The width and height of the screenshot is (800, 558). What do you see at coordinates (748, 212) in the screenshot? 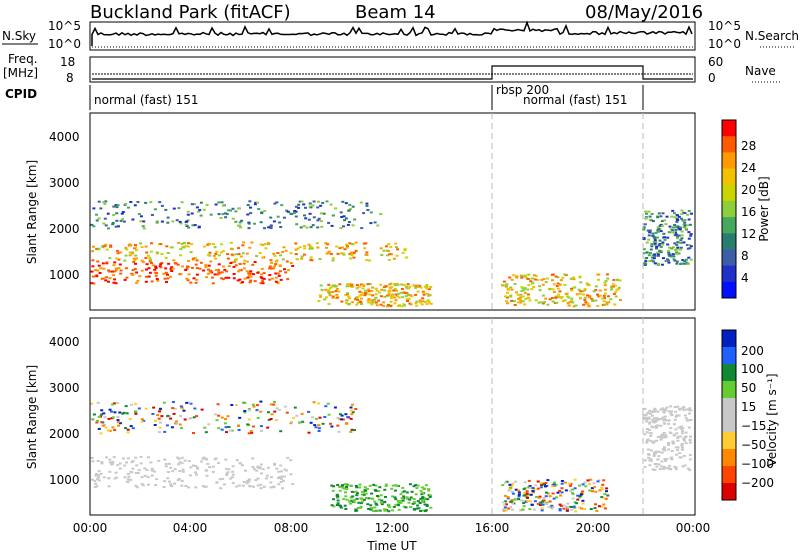
I see `power-cbar-tick-16: 16` at bounding box center [748, 212].